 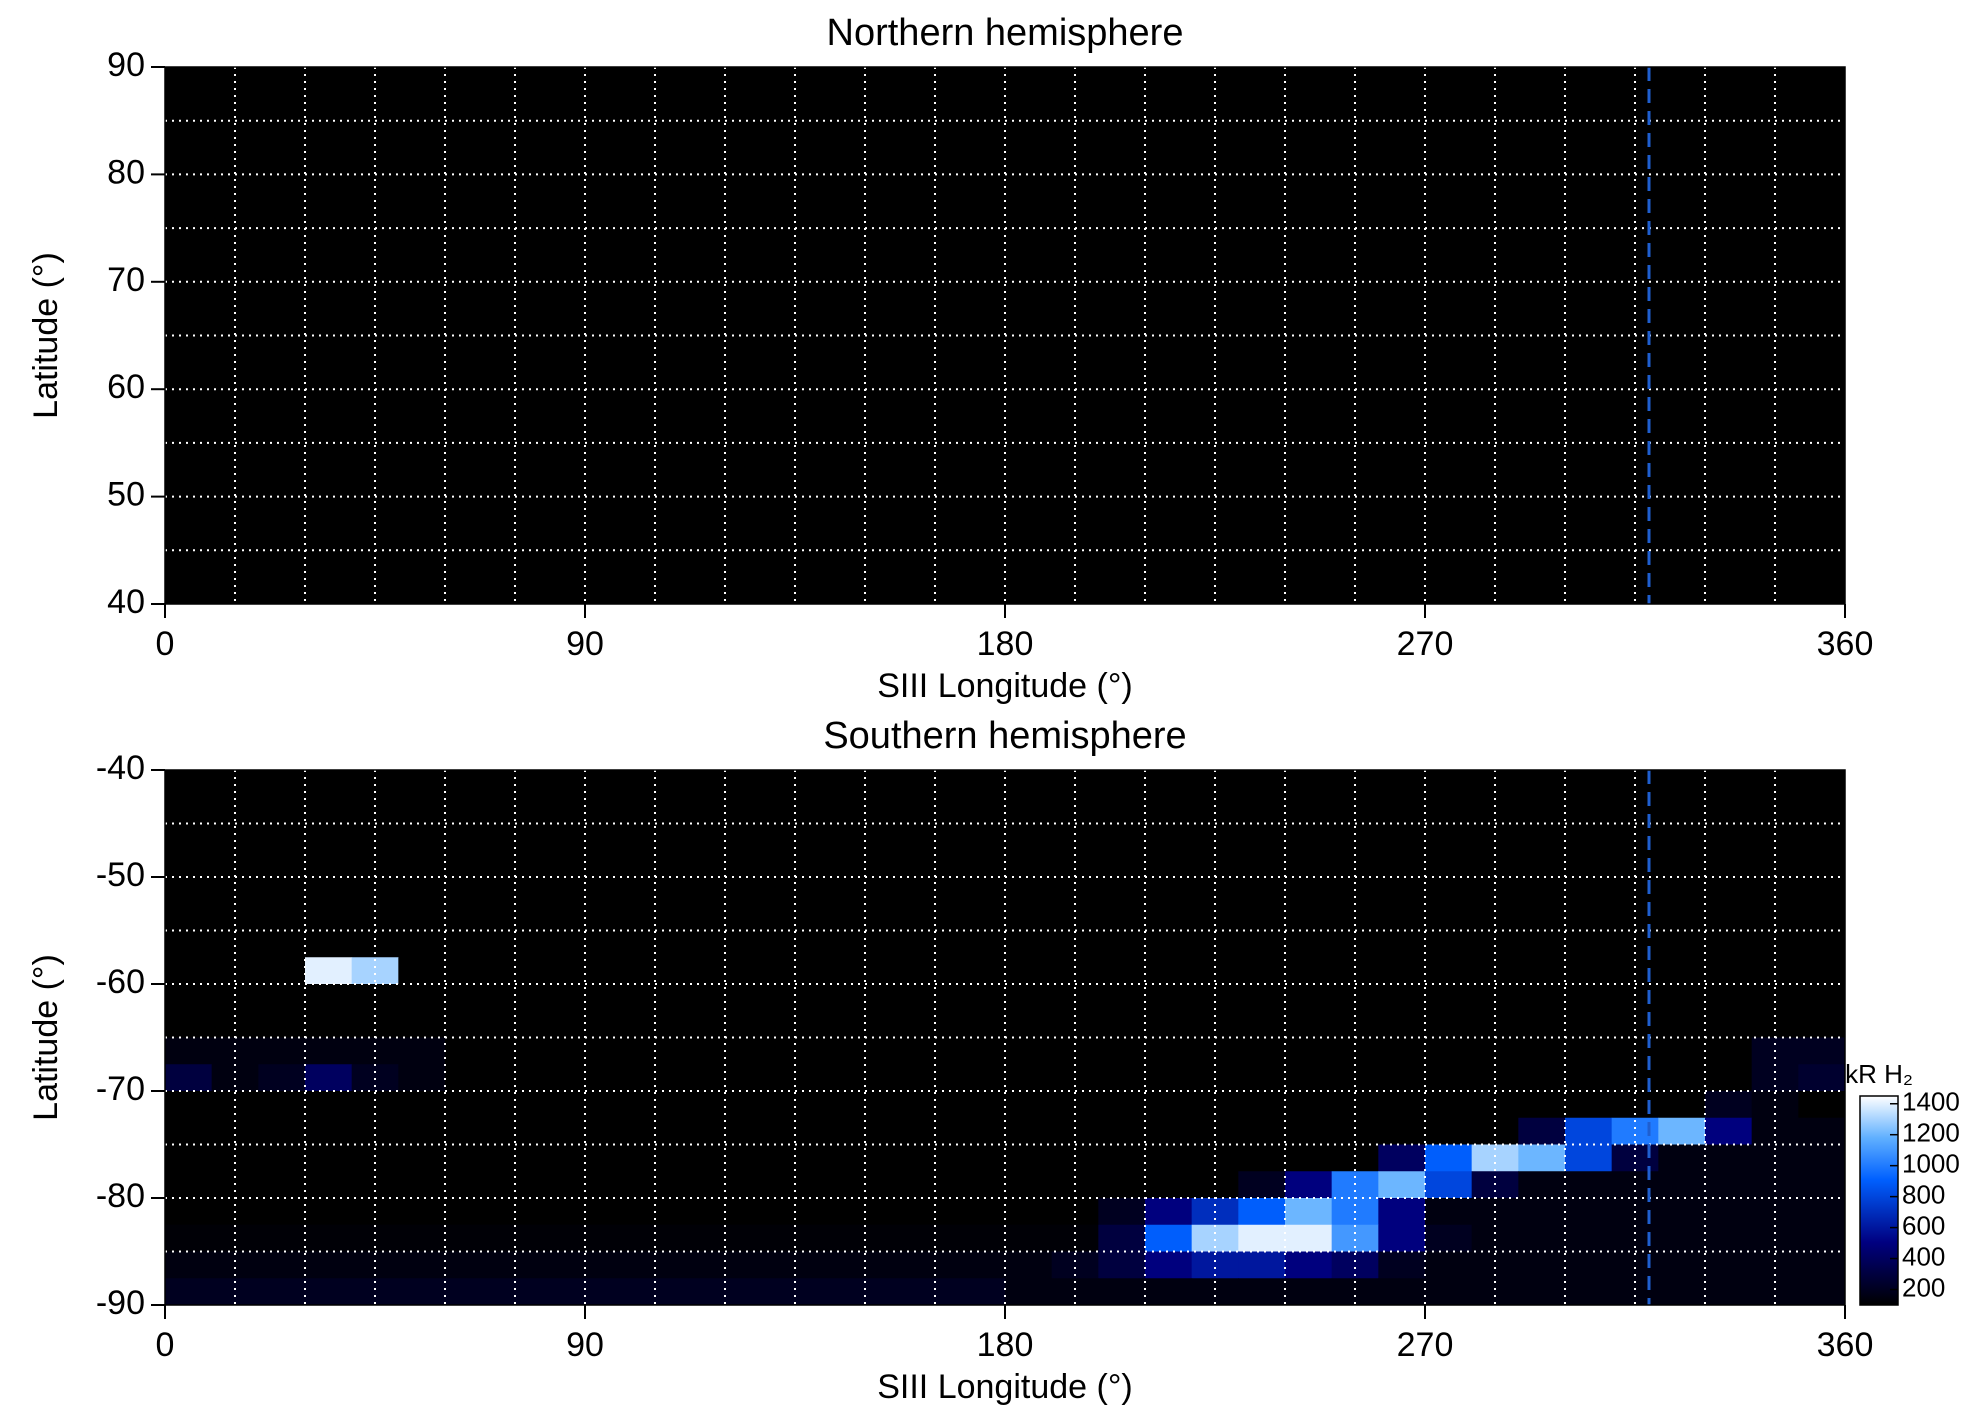 I want to click on chart-title: Southern hemisphere, so click(x=1004, y=736).